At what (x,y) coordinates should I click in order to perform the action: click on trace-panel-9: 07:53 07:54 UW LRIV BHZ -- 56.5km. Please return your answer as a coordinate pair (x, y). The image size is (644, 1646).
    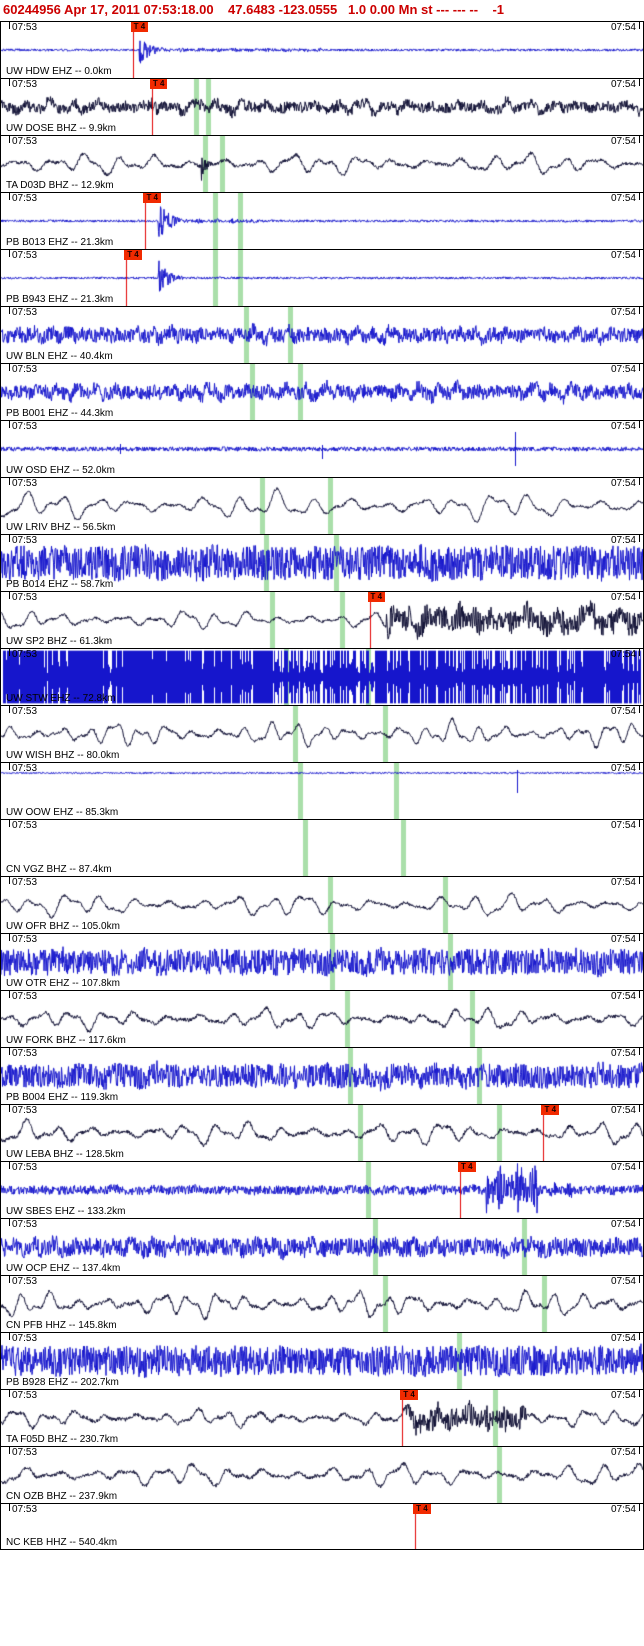
    Looking at the image, I should click on (322, 506).